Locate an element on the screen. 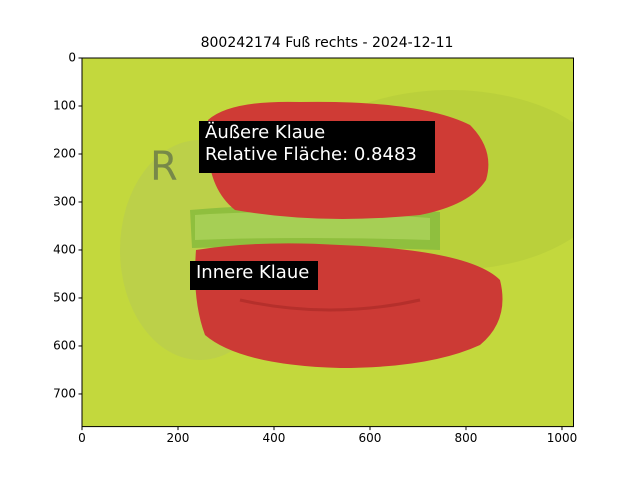  y-tick-label: 400 is located at coordinates (64, 249).